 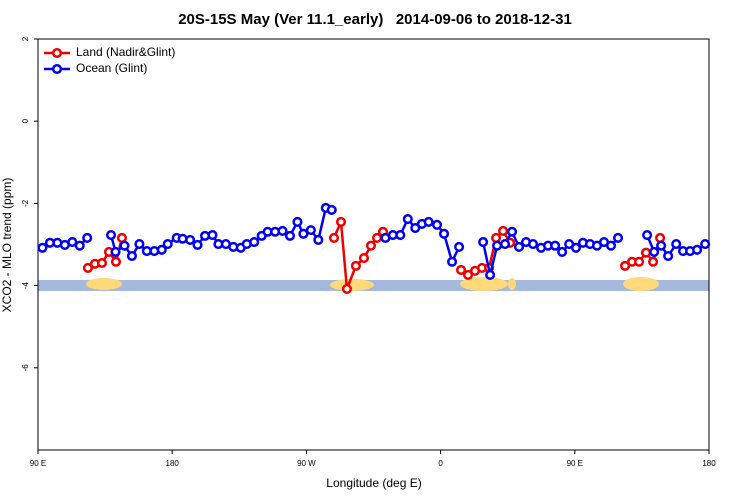 I want to click on x-tick-label: 90 W, so click(x=306, y=463).